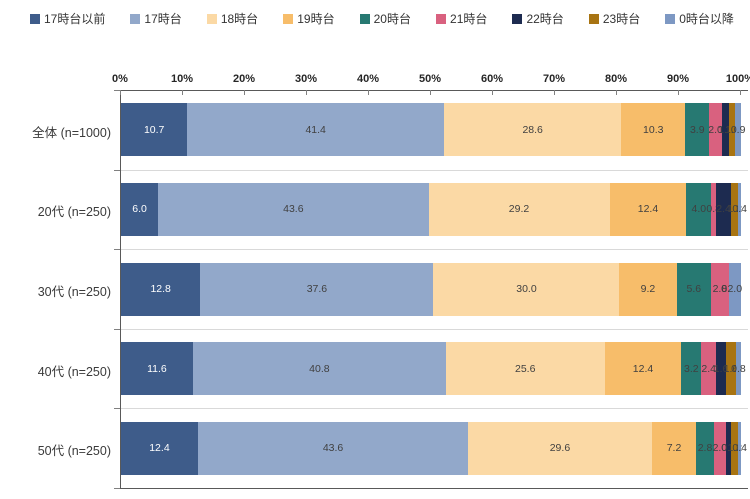  I want to click on bar-segment-value: 6.0, so click(139, 209).